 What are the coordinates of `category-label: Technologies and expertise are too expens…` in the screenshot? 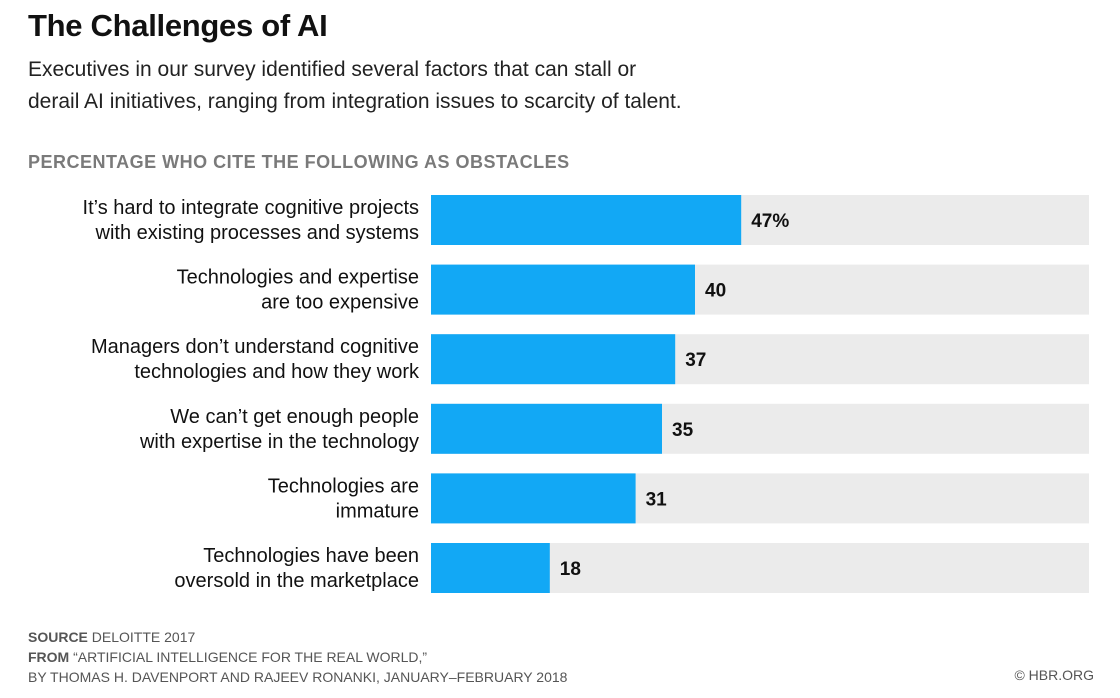 It's located at (298, 290).